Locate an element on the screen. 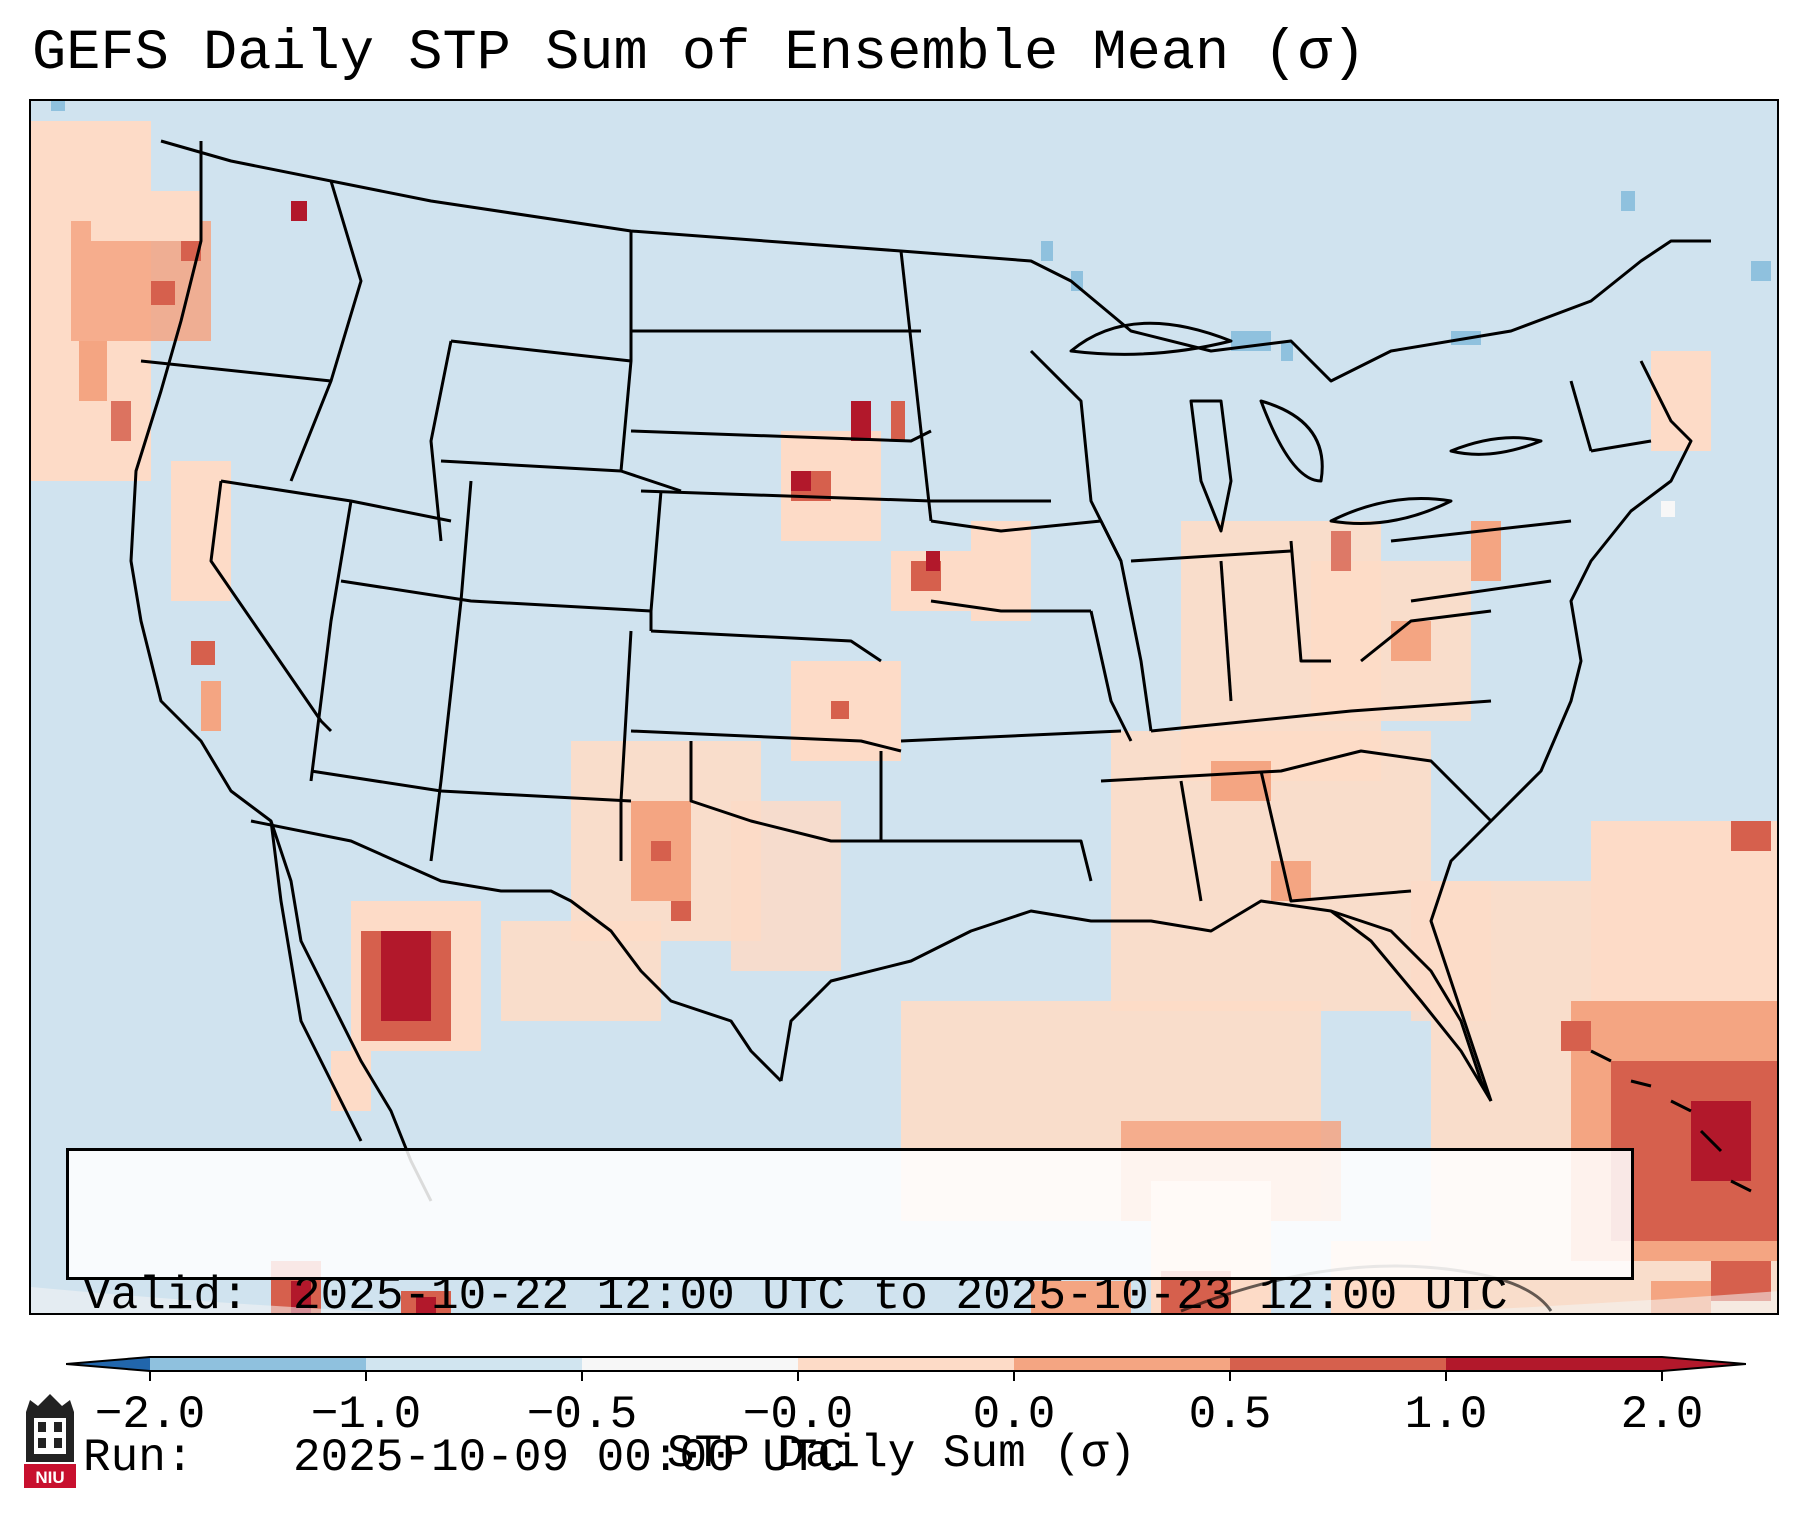 This screenshot has height=1539, width=1803. valid-key: Valid: is located at coordinates (166, 1296).